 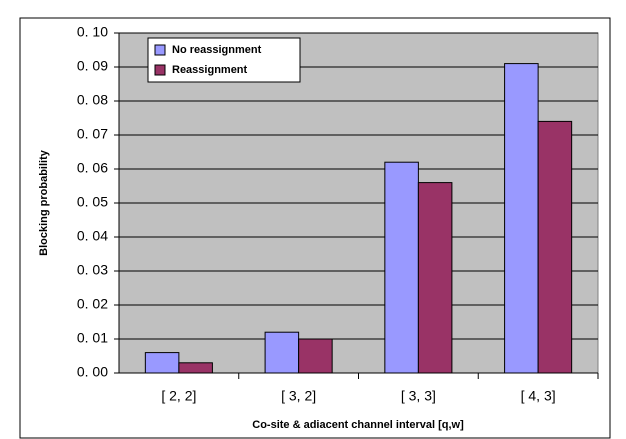 I want to click on y-tick-label: 0. 08, so click(x=92, y=100).